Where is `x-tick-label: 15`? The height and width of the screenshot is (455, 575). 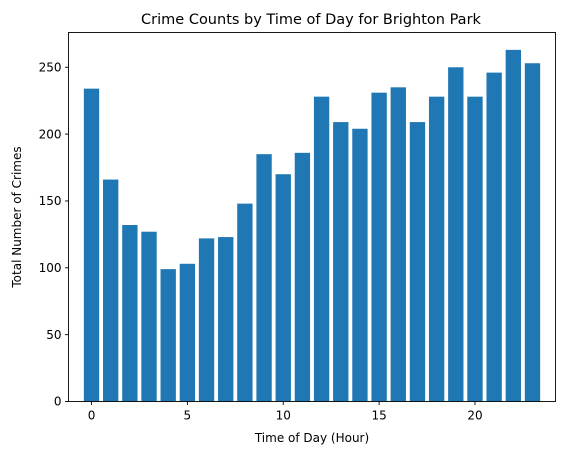 x-tick-label: 15 is located at coordinates (378, 416).